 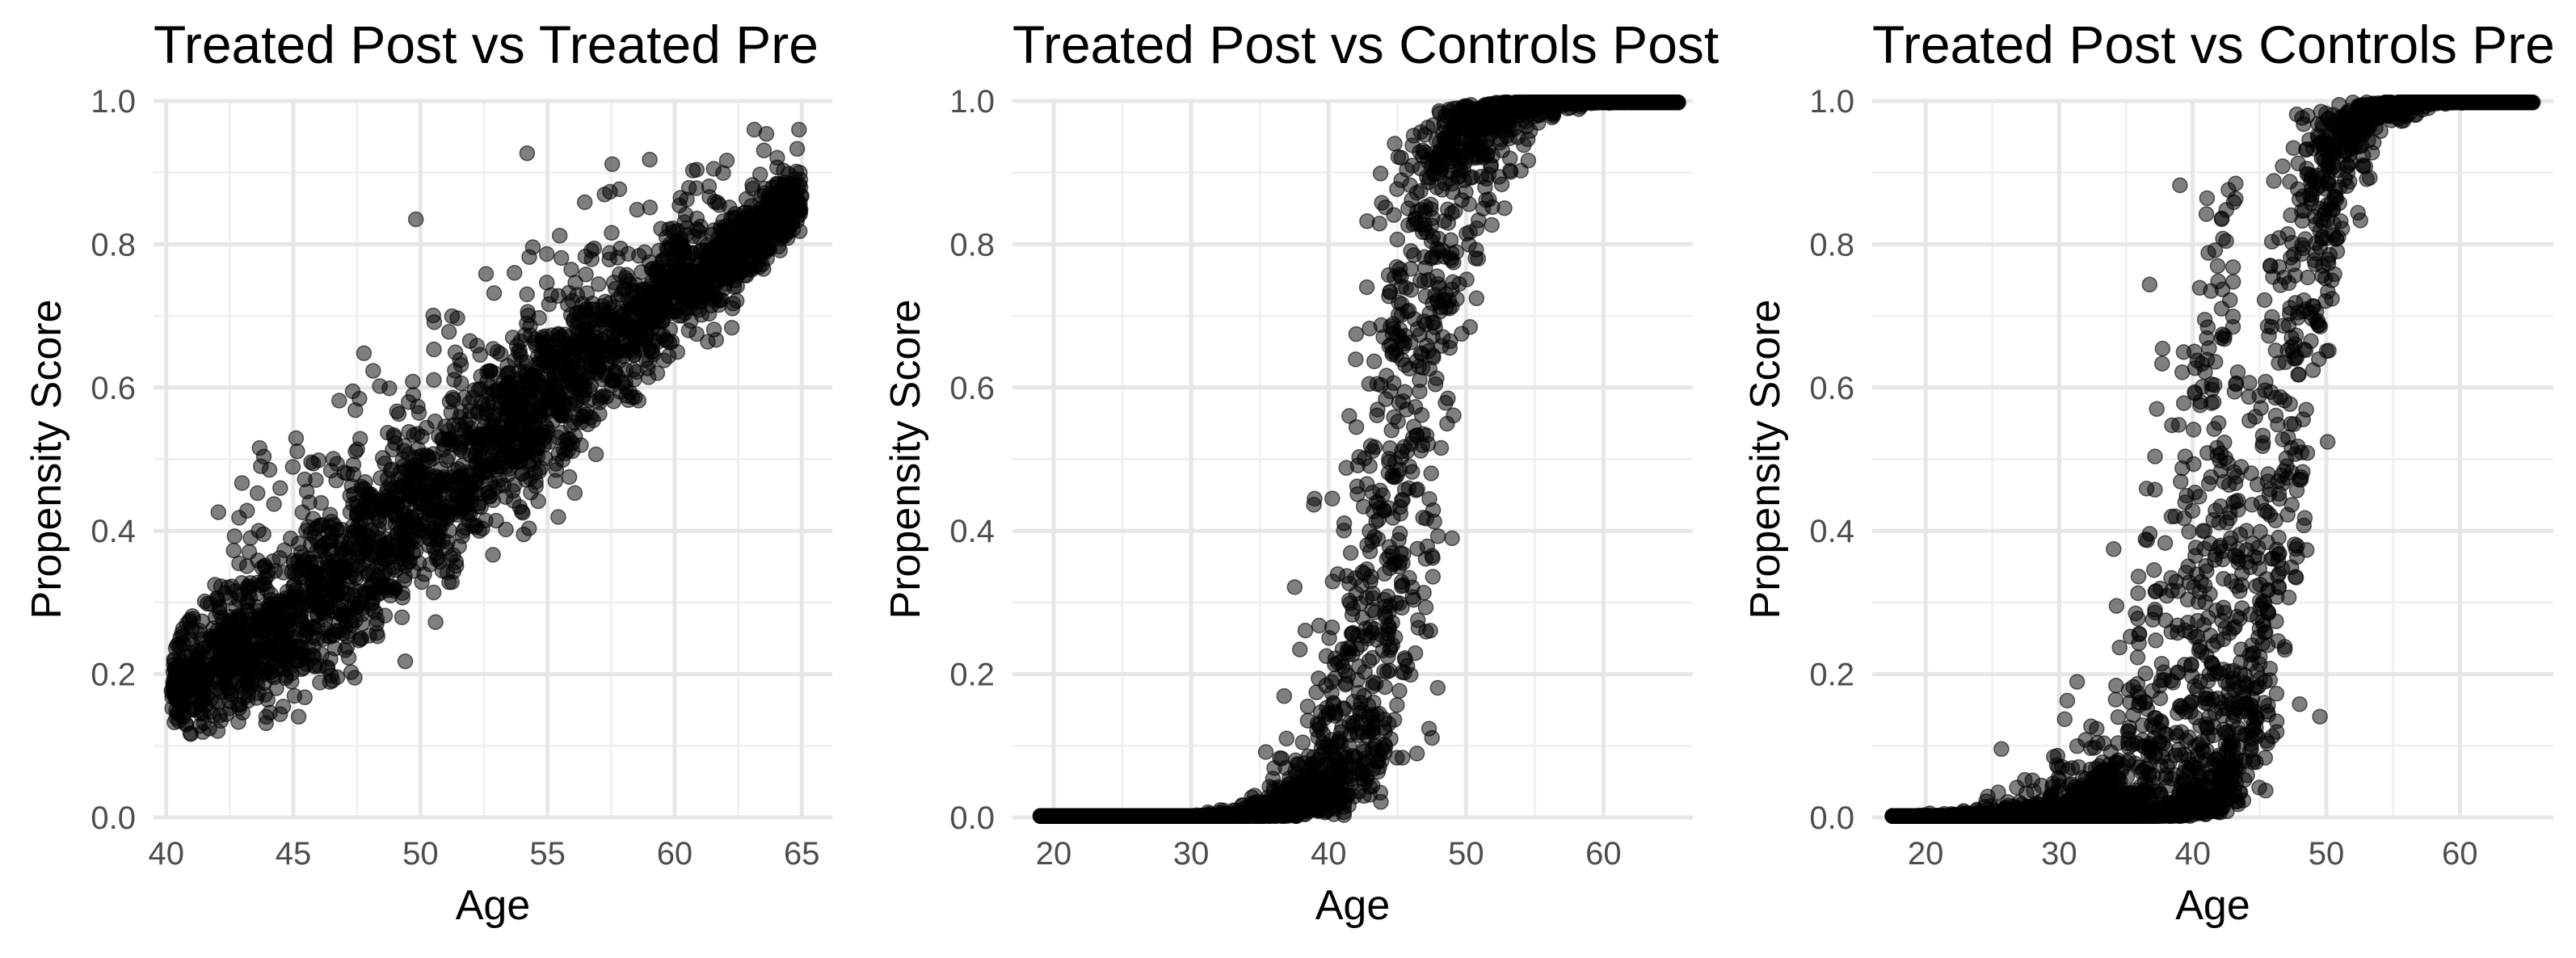 I want to click on x-tick-label: 65, so click(x=802, y=854).